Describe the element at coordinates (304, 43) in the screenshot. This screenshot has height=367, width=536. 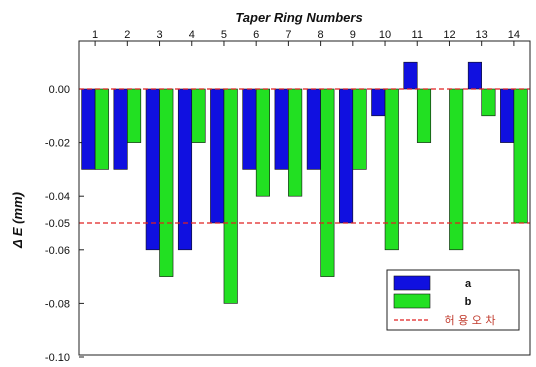
I see `x-tick-marks` at that location.